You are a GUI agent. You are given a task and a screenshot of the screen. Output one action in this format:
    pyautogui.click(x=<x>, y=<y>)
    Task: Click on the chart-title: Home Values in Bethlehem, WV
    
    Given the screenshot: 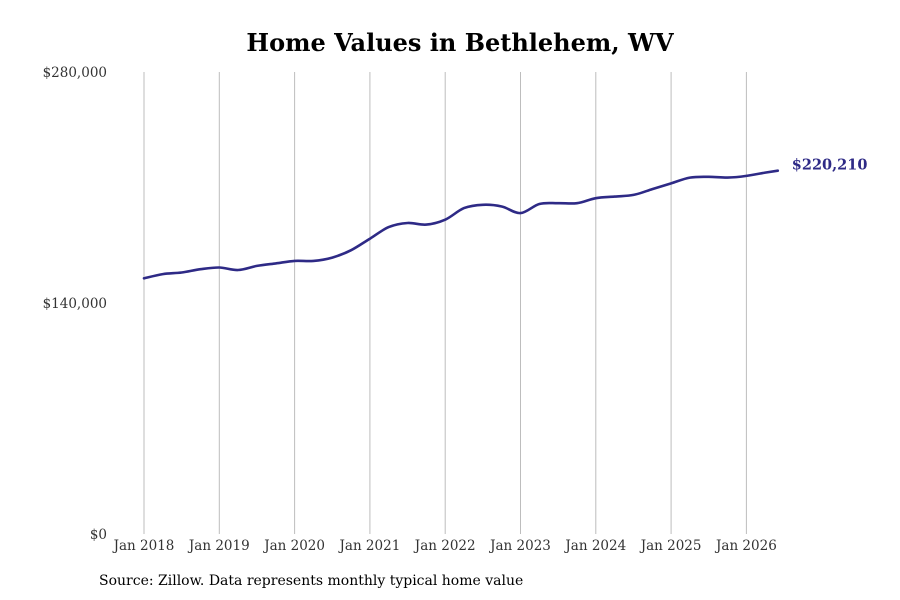 What is the action you would take?
    pyautogui.click(x=460, y=42)
    